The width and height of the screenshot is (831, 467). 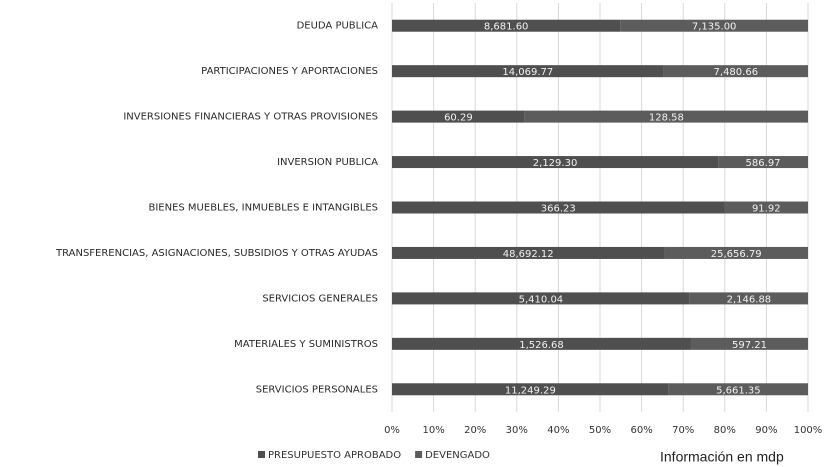 What do you see at coordinates (558, 430) in the screenshot?
I see `x-tick-label: 40%` at bounding box center [558, 430].